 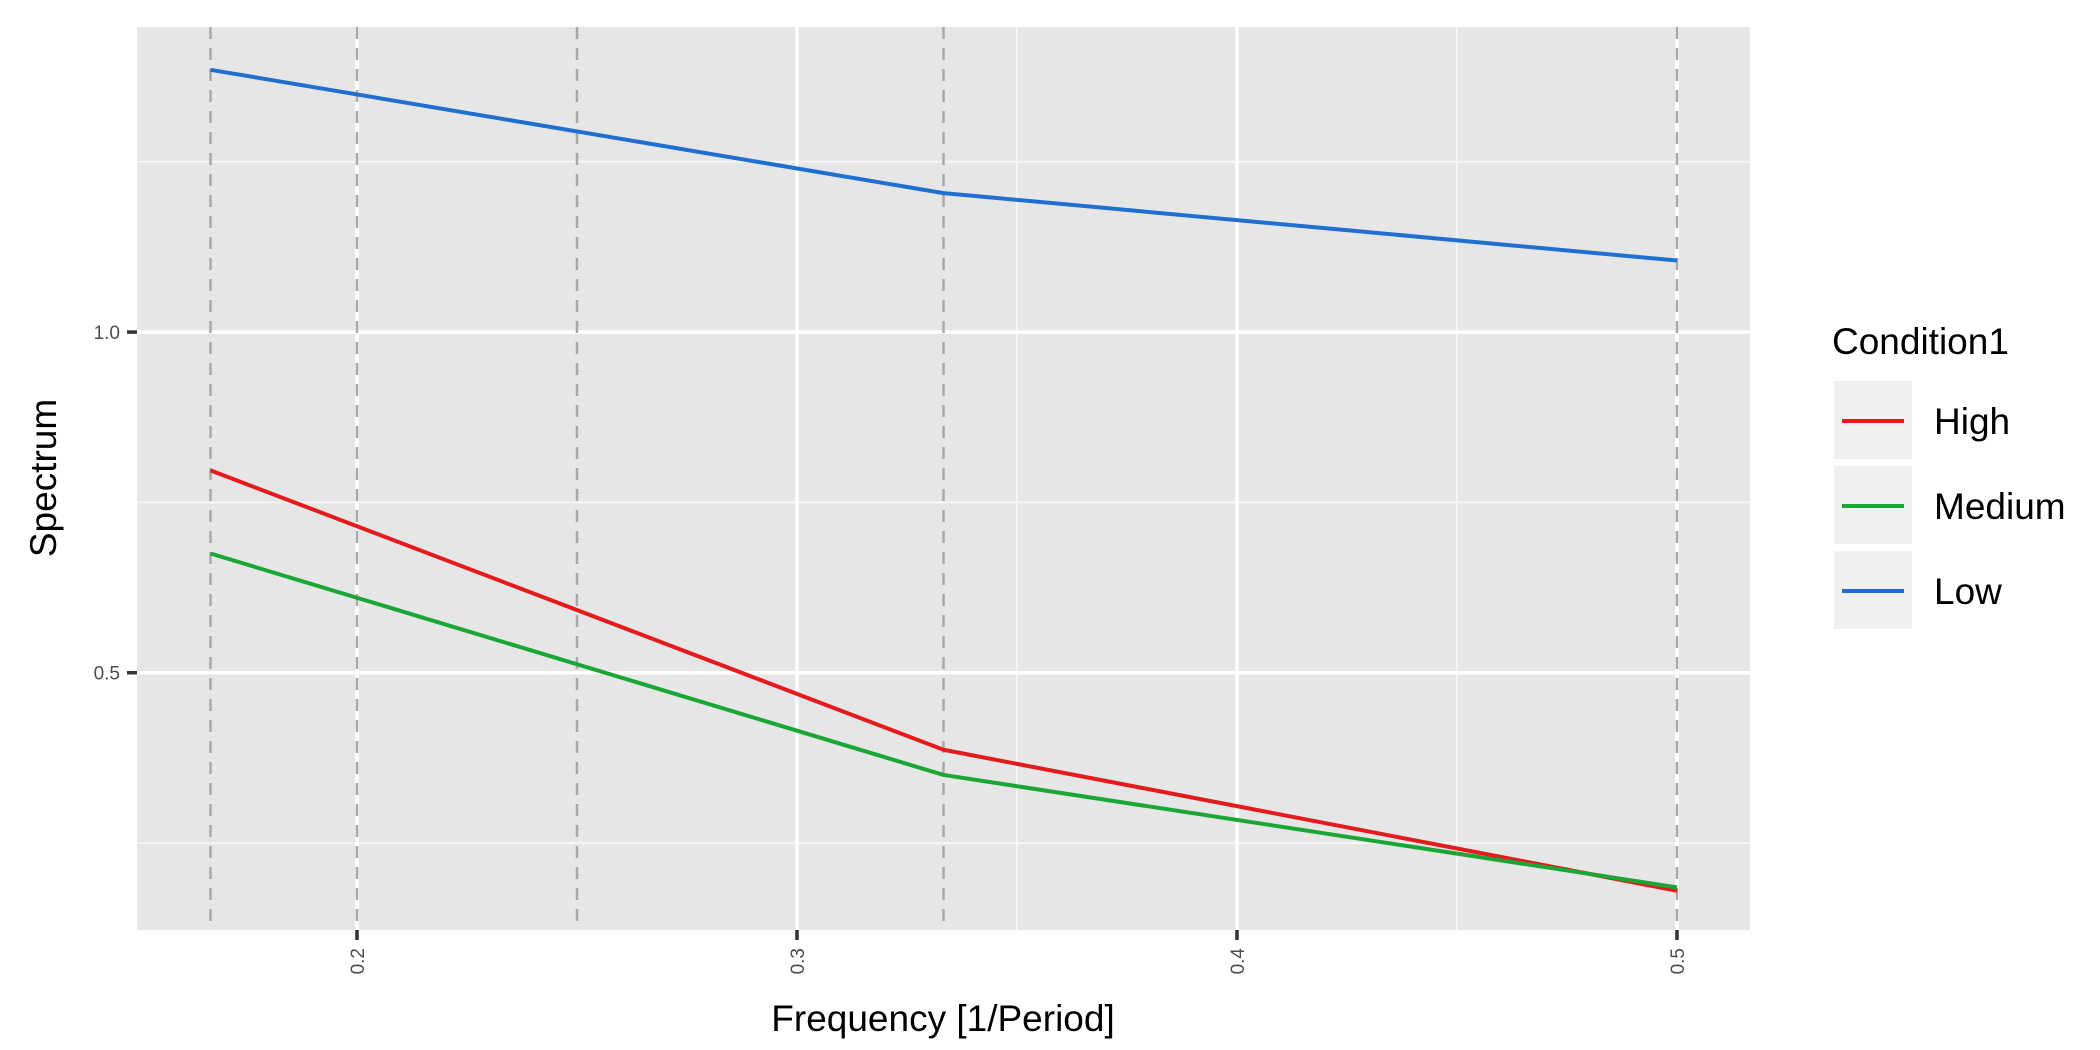 I want to click on legend-title: Condition1, so click(x=1920, y=341).